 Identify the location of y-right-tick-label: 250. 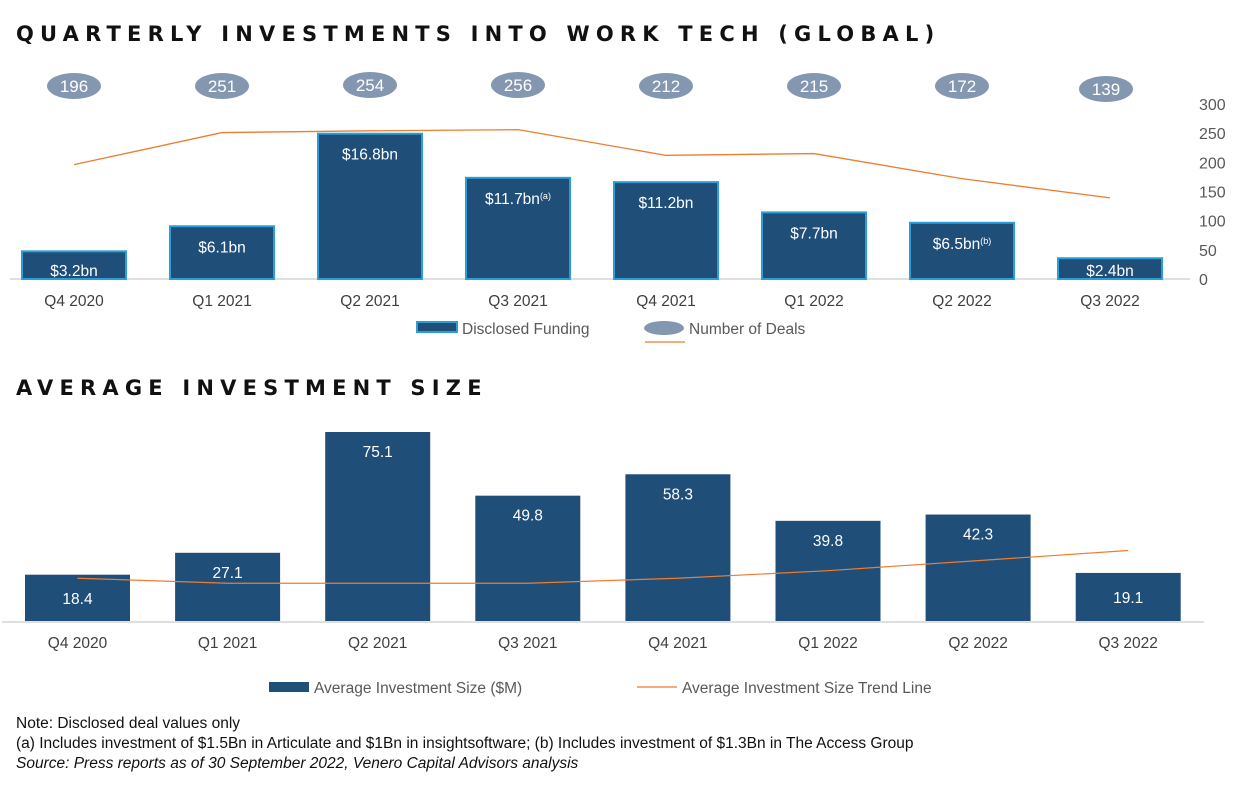
(1212, 134).